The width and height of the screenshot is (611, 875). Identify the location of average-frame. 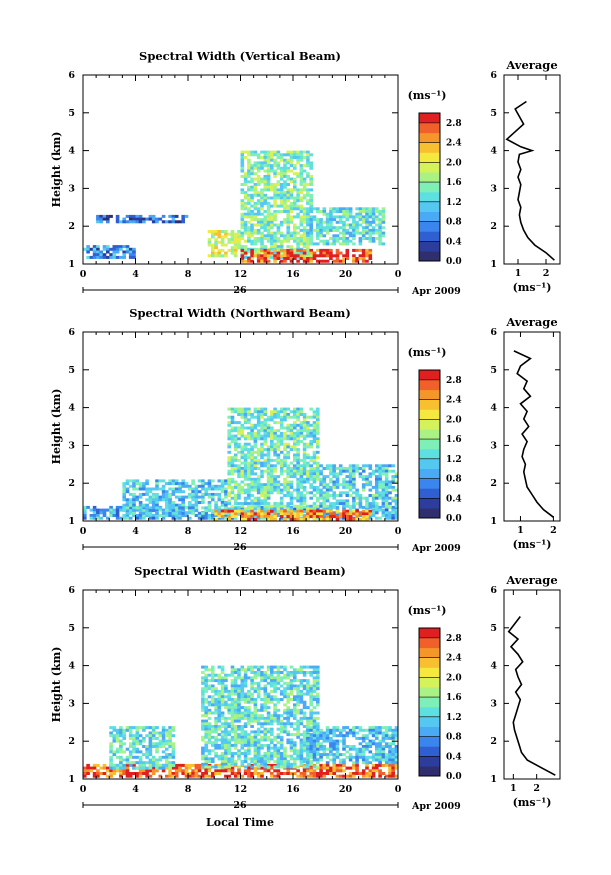
(532, 426).